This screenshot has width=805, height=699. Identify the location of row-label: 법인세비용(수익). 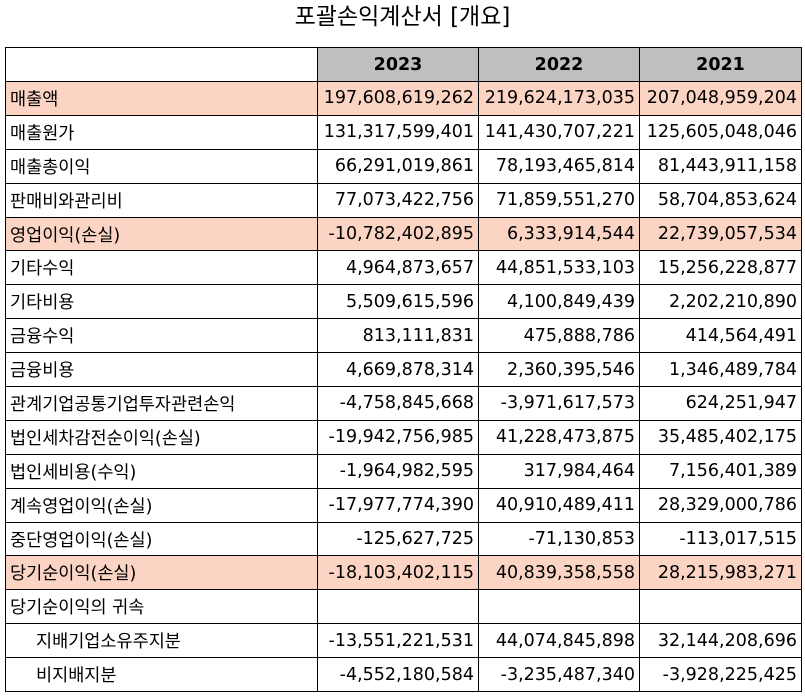
(161, 471).